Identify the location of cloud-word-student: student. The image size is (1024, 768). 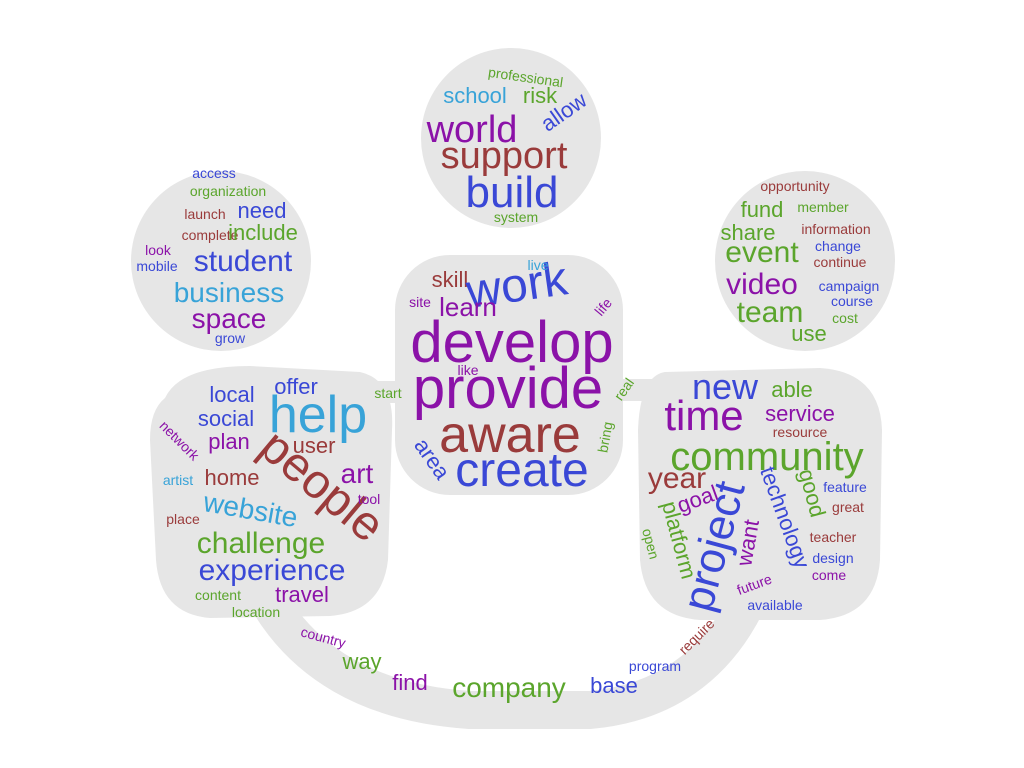
(243, 261).